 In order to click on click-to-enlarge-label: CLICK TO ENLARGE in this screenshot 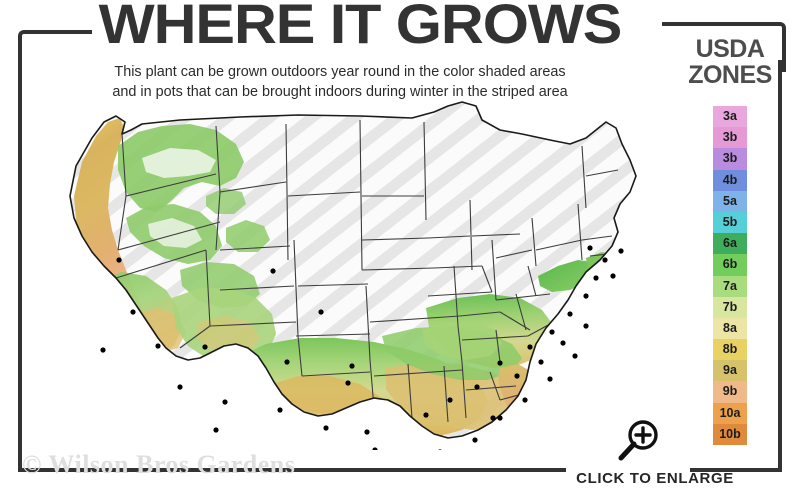, I will do `click(655, 478)`.